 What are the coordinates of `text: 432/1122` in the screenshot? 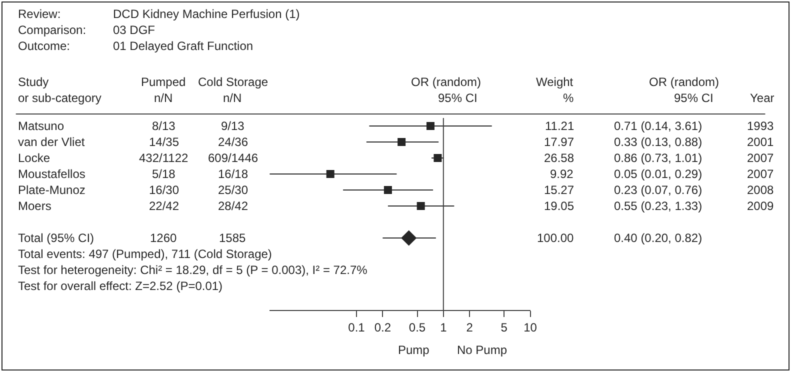 It's located at (163, 158).